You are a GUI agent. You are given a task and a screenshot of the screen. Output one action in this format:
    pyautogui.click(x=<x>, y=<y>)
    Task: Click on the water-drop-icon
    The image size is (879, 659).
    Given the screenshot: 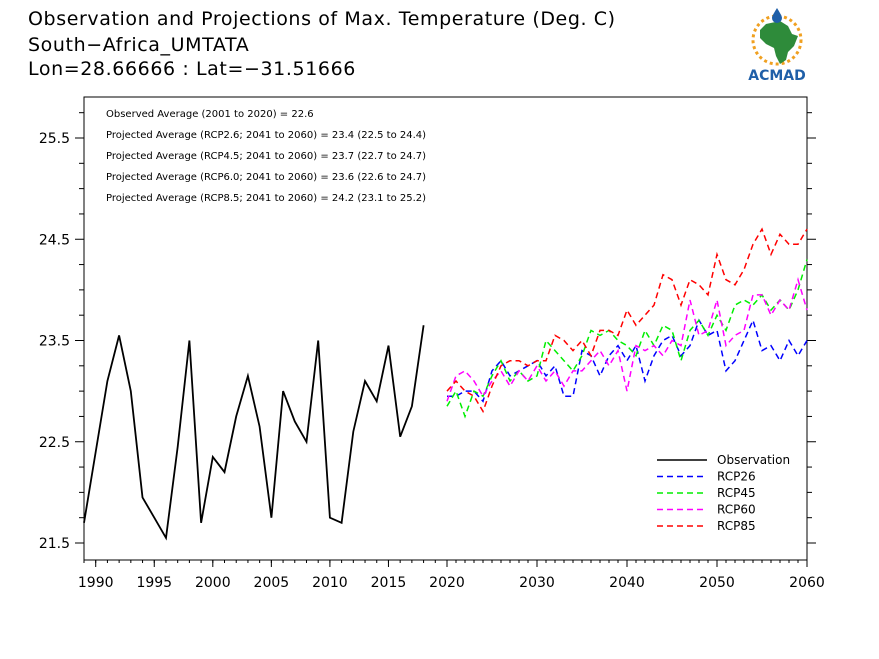 What is the action you would take?
    pyautogui.click(x=777, y=15)
    